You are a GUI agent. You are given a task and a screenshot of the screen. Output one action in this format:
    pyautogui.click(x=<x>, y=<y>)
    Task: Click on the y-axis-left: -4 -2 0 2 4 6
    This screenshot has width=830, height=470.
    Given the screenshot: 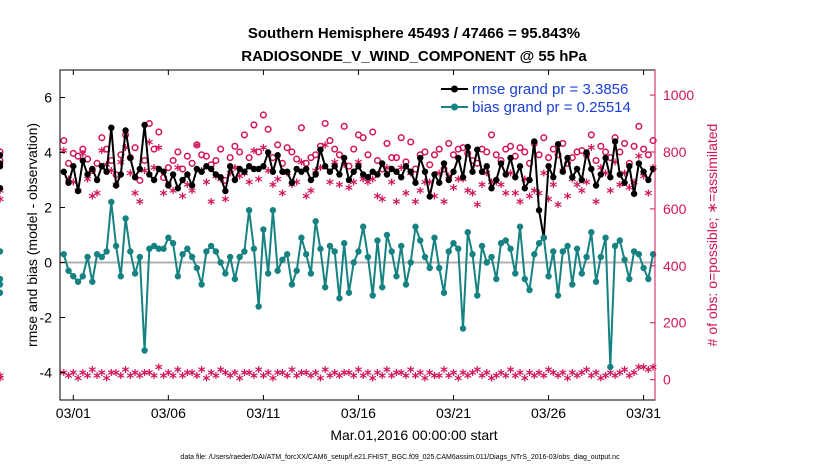 What is the action you would take?
    pyautogui.click(x=52, y=235)
    